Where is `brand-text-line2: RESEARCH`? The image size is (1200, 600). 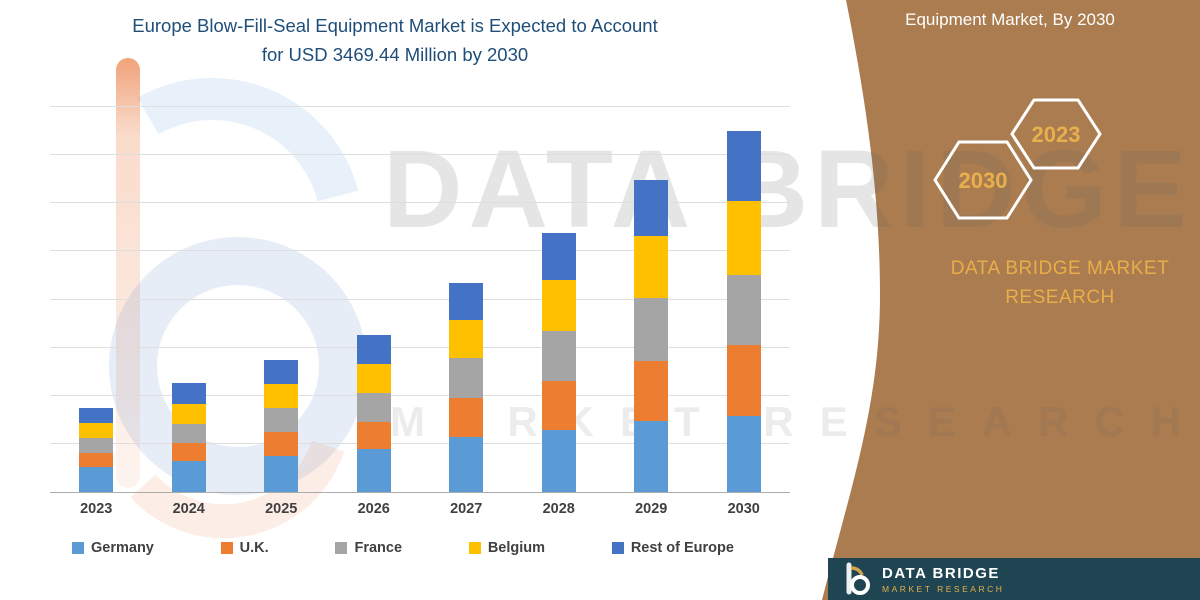
brand-text-line2: RESEARCH is located at coordinates (1060, 298).